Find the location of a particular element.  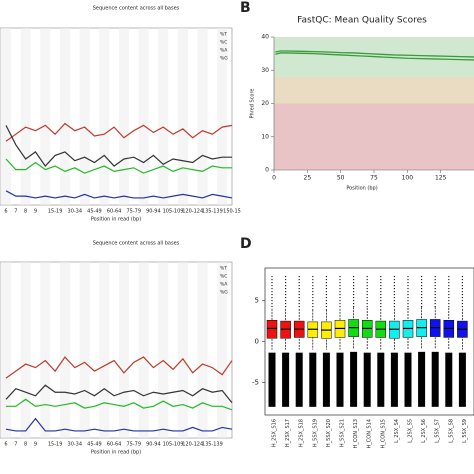

x-tick-label: 15-19 is located at coordinates (55, 212).